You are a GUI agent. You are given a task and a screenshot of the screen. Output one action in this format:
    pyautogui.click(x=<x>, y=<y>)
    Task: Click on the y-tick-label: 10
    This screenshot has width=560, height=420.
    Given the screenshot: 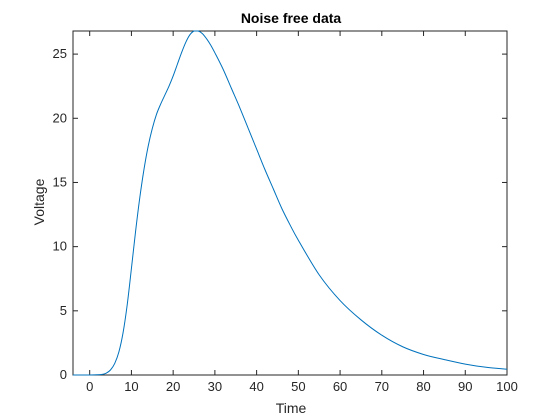 What is the action you would take?
    pyautogui.click(x=60, y=246)
    